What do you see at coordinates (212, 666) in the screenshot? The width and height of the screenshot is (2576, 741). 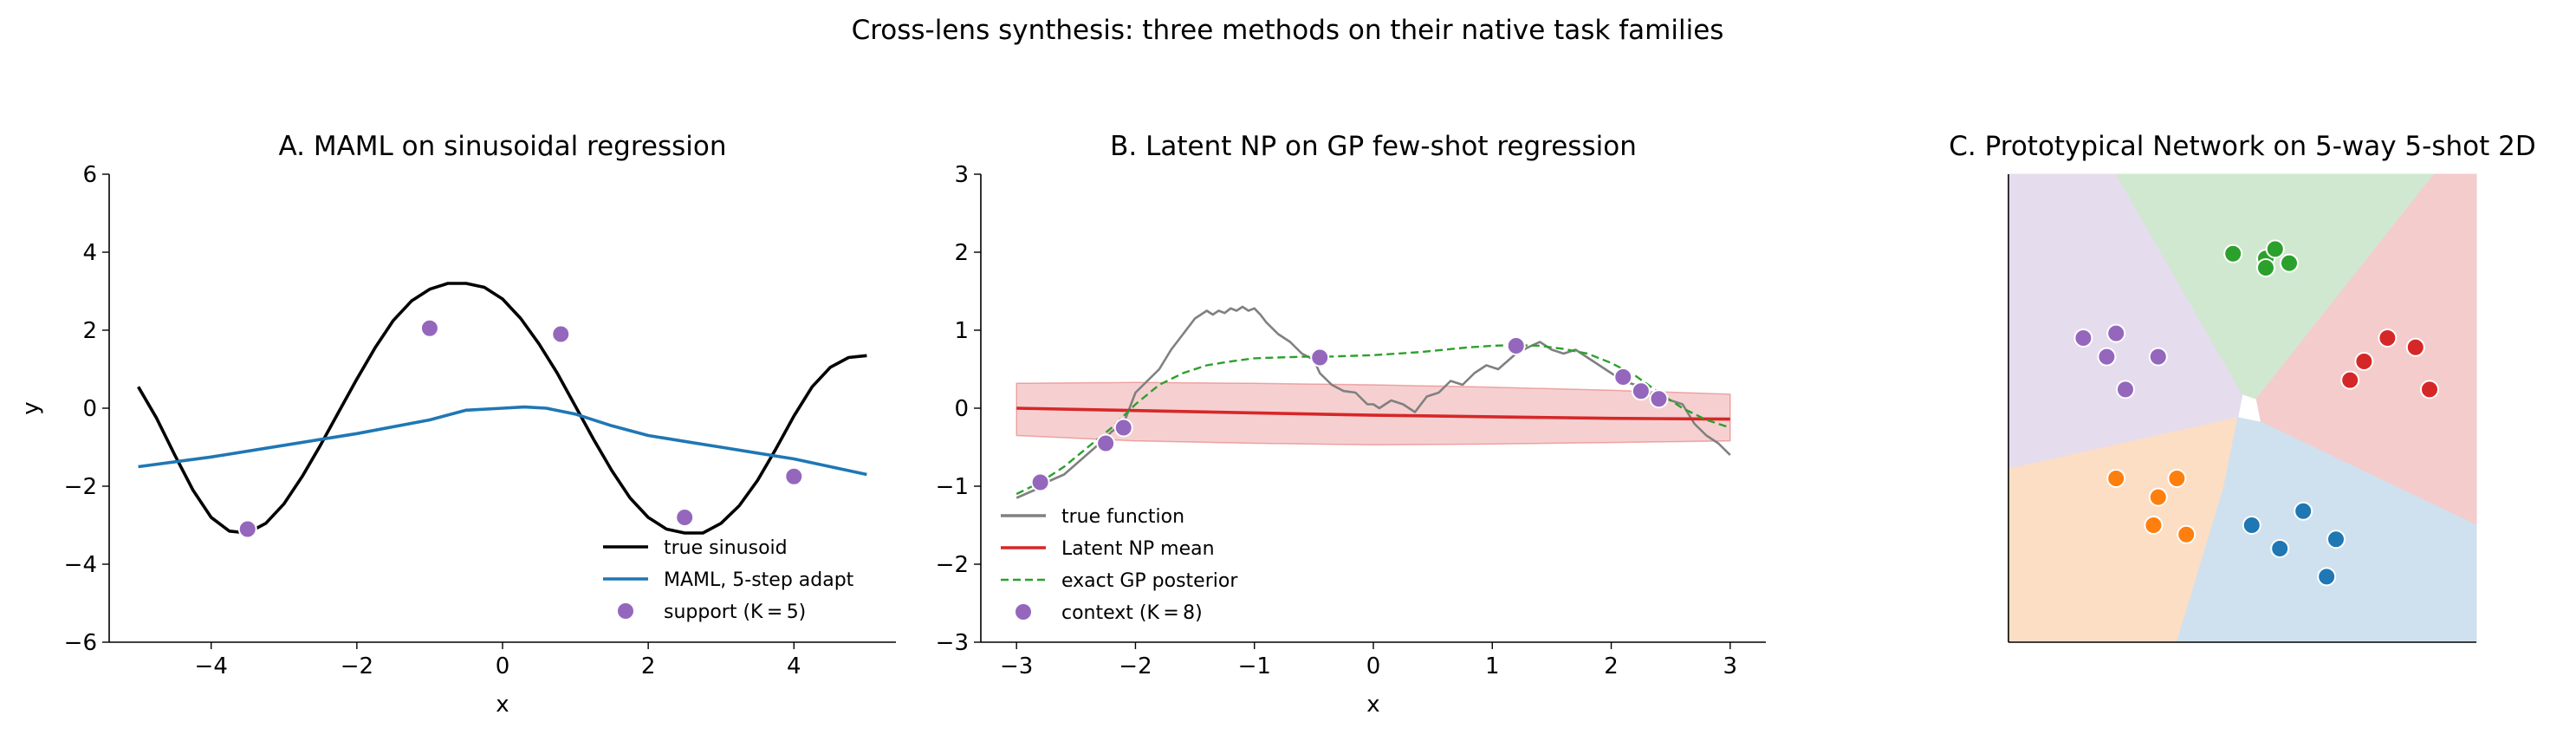 I see `x-tick-label: −4` at bounding box center [212, 666].